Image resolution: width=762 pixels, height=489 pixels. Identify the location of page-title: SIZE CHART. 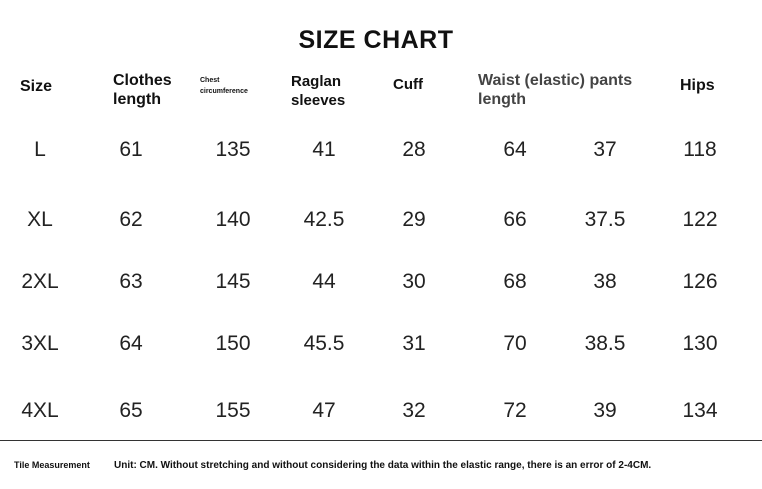
(376, 40).